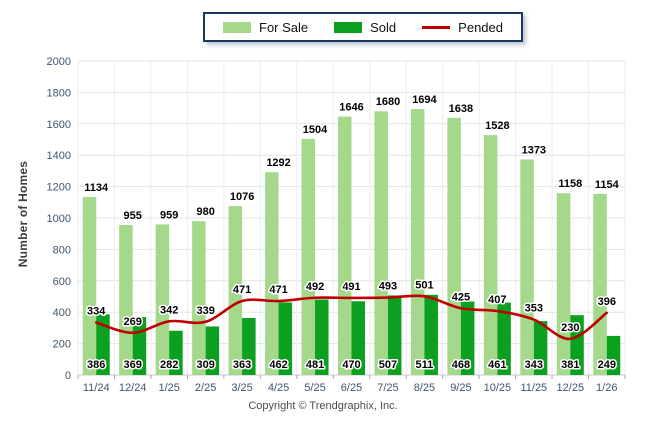 Image resolution: width=646 pixels, height=434 pixels. What do you see at coordinates (205, 388) in the screenshot?
I see `x-tick-label: 2/25` at bounding box center [205, 388].